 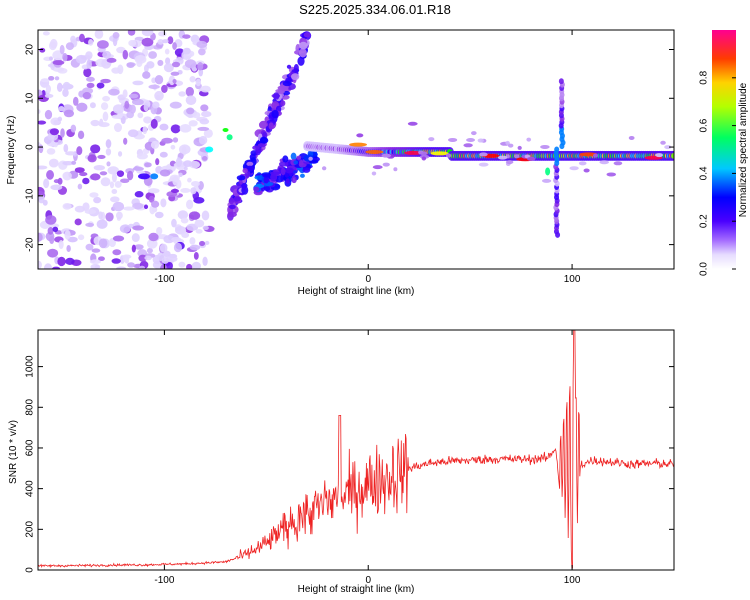 I want to click on spectrogram-x-tick-label: 0, so click(x=368, y=279).